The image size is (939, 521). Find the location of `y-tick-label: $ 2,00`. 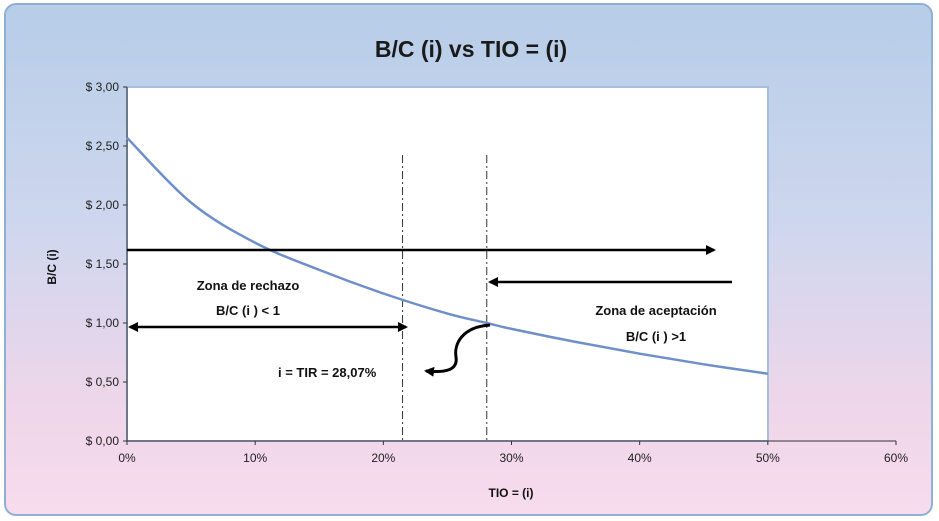

y-tick-label: $ 2,00 is located at coordinates (103, 205).